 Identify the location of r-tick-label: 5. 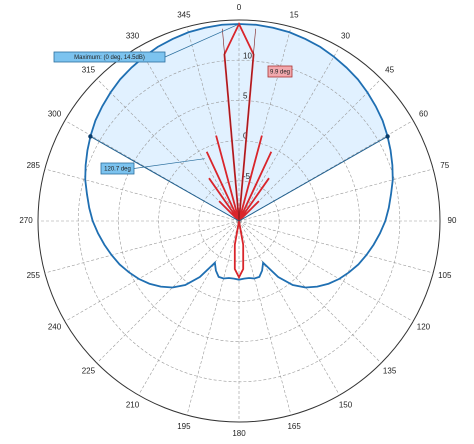
(245, 96).